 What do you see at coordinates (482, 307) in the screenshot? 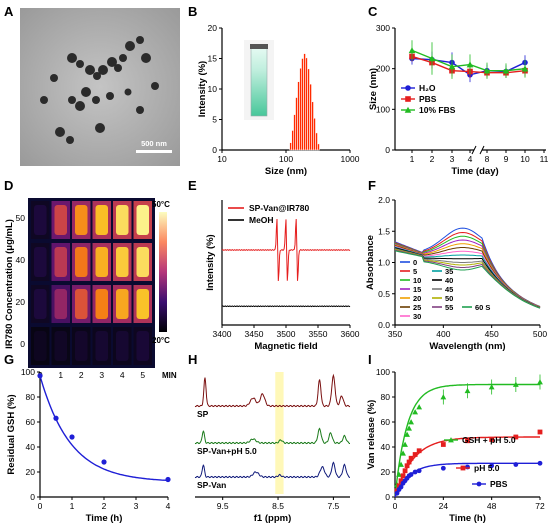
I see `f-legend-label: 60 S` at bounding box center [482, 307].